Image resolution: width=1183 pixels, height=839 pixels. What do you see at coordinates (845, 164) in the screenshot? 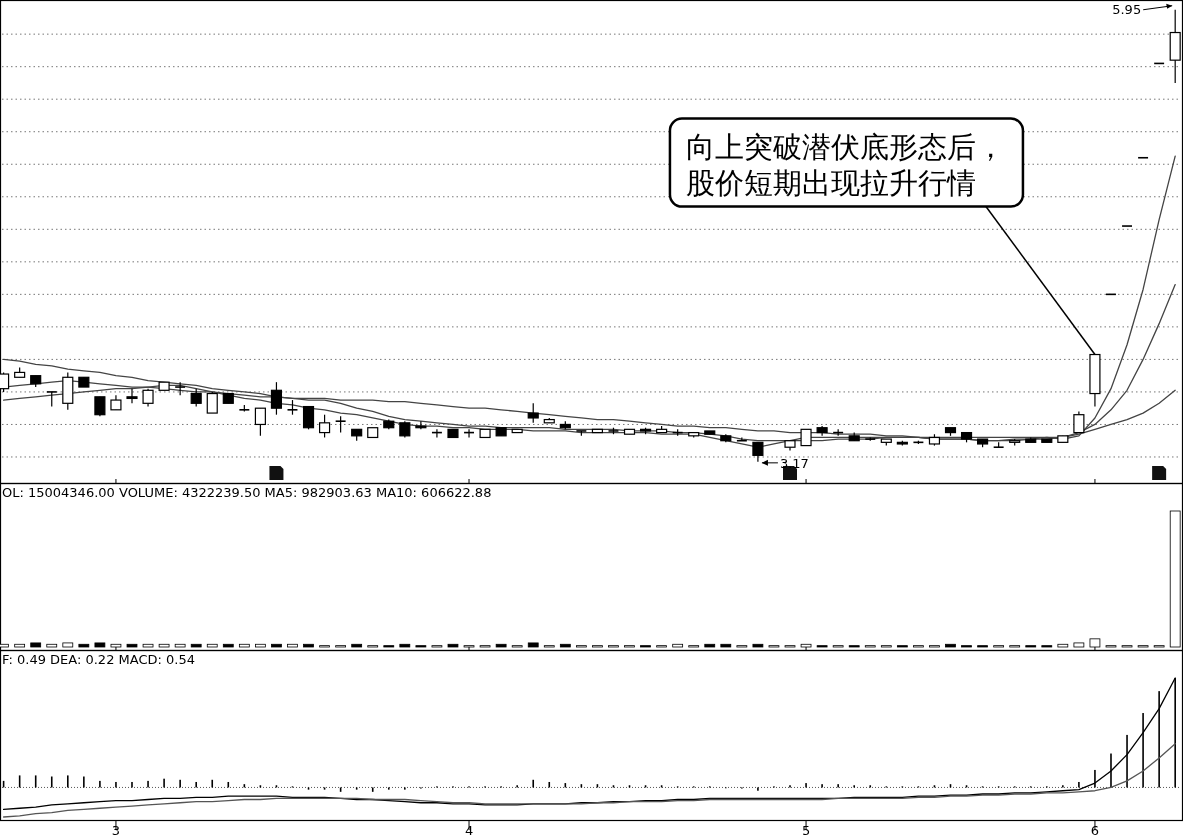
I see `annotation: 向上突破潜伏底形态后，股价短期出现拉升行情` at bounding box center [845, 164].